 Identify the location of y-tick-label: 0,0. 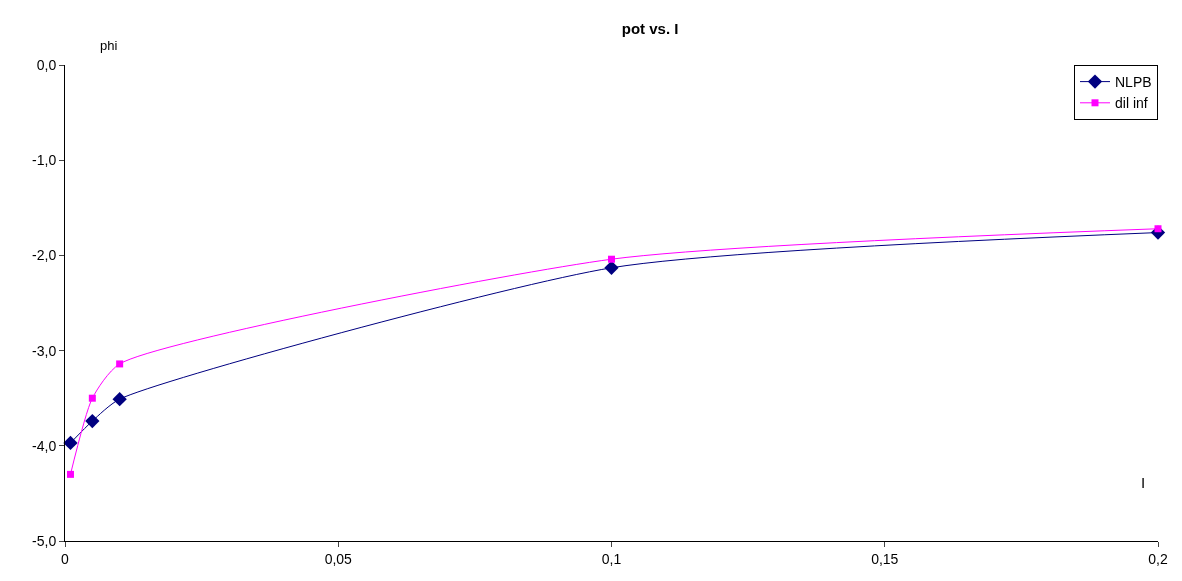
(46, 64).